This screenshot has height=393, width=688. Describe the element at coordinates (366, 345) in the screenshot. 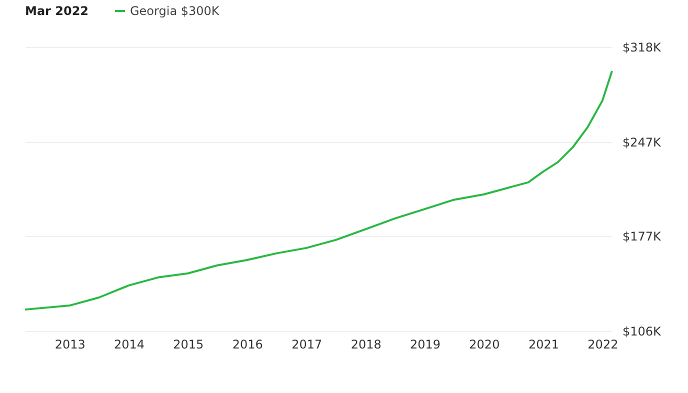

I see `x-tick-label: 2018` at that location.